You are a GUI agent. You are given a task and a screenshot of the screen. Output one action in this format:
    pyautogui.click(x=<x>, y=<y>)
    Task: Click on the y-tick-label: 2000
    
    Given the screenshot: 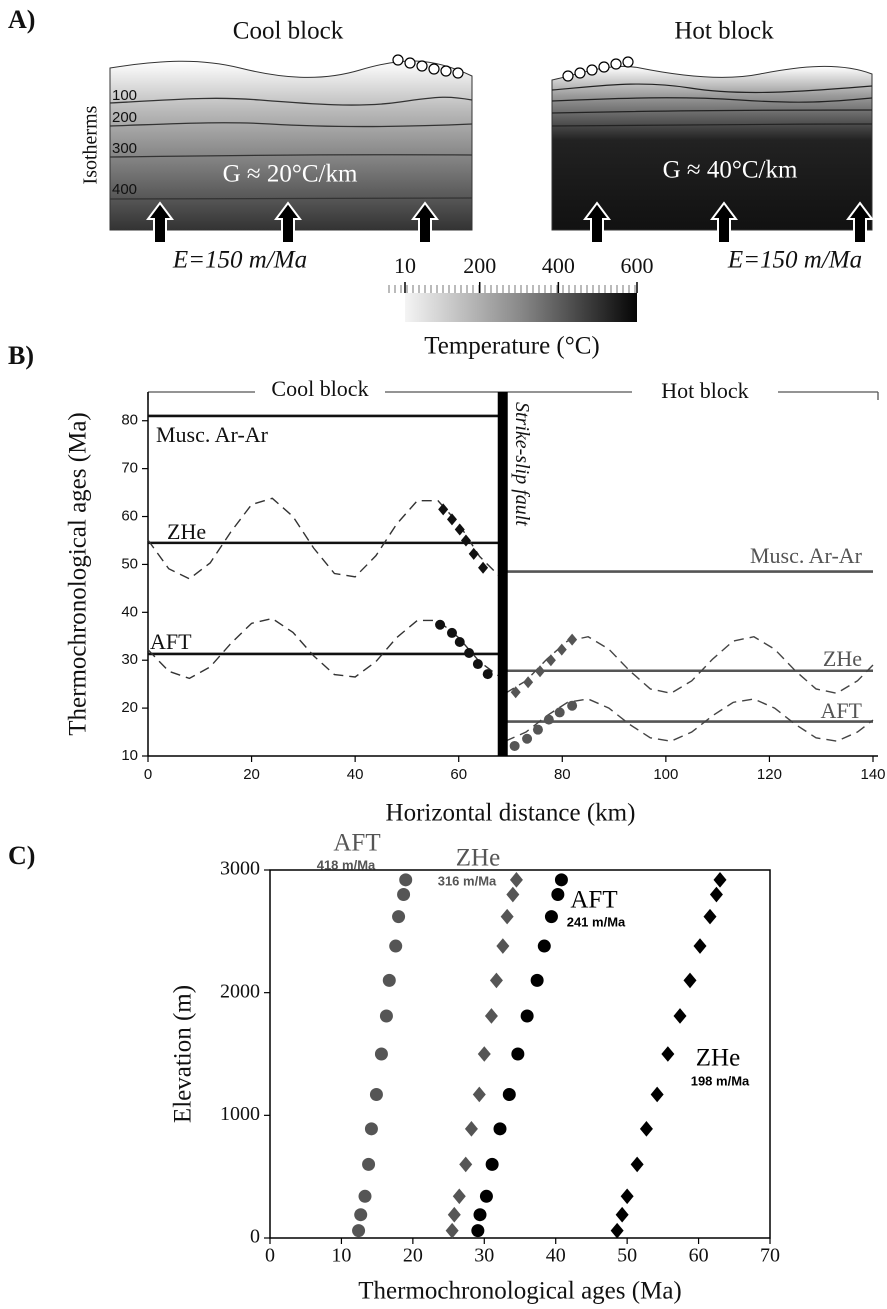 What is the action you would take?
    pyautogui.click(x=240, y=991)
    